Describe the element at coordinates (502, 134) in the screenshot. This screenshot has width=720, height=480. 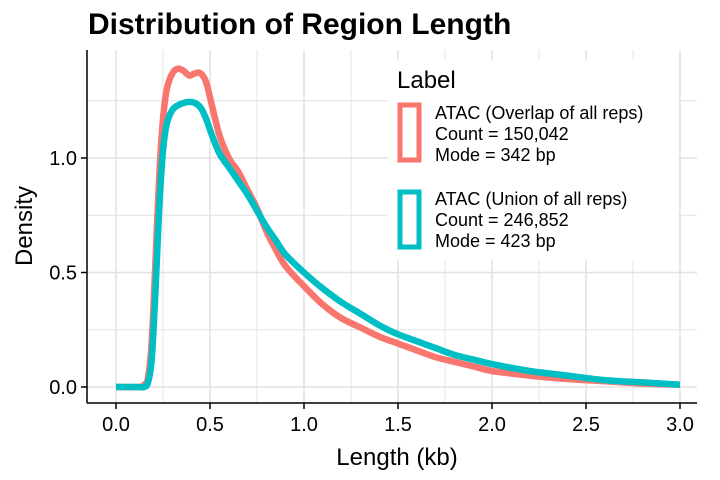
I see `legend-label-overlap-count: Count = 150,042` at that location.